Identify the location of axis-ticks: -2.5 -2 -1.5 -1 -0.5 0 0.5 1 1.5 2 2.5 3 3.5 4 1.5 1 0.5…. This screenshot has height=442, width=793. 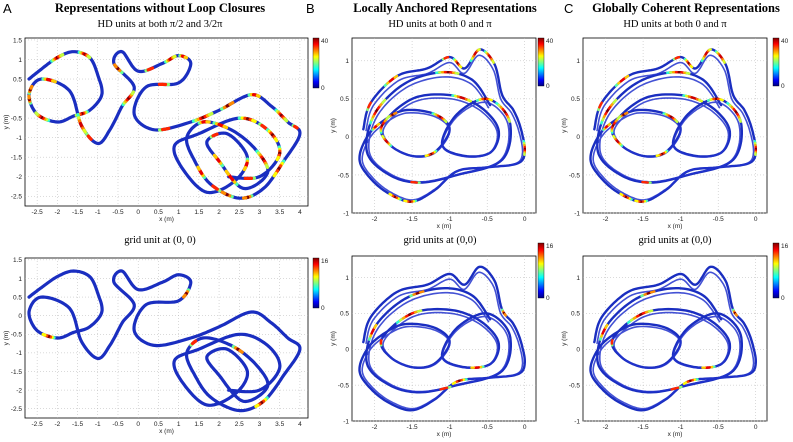
(159, 342).